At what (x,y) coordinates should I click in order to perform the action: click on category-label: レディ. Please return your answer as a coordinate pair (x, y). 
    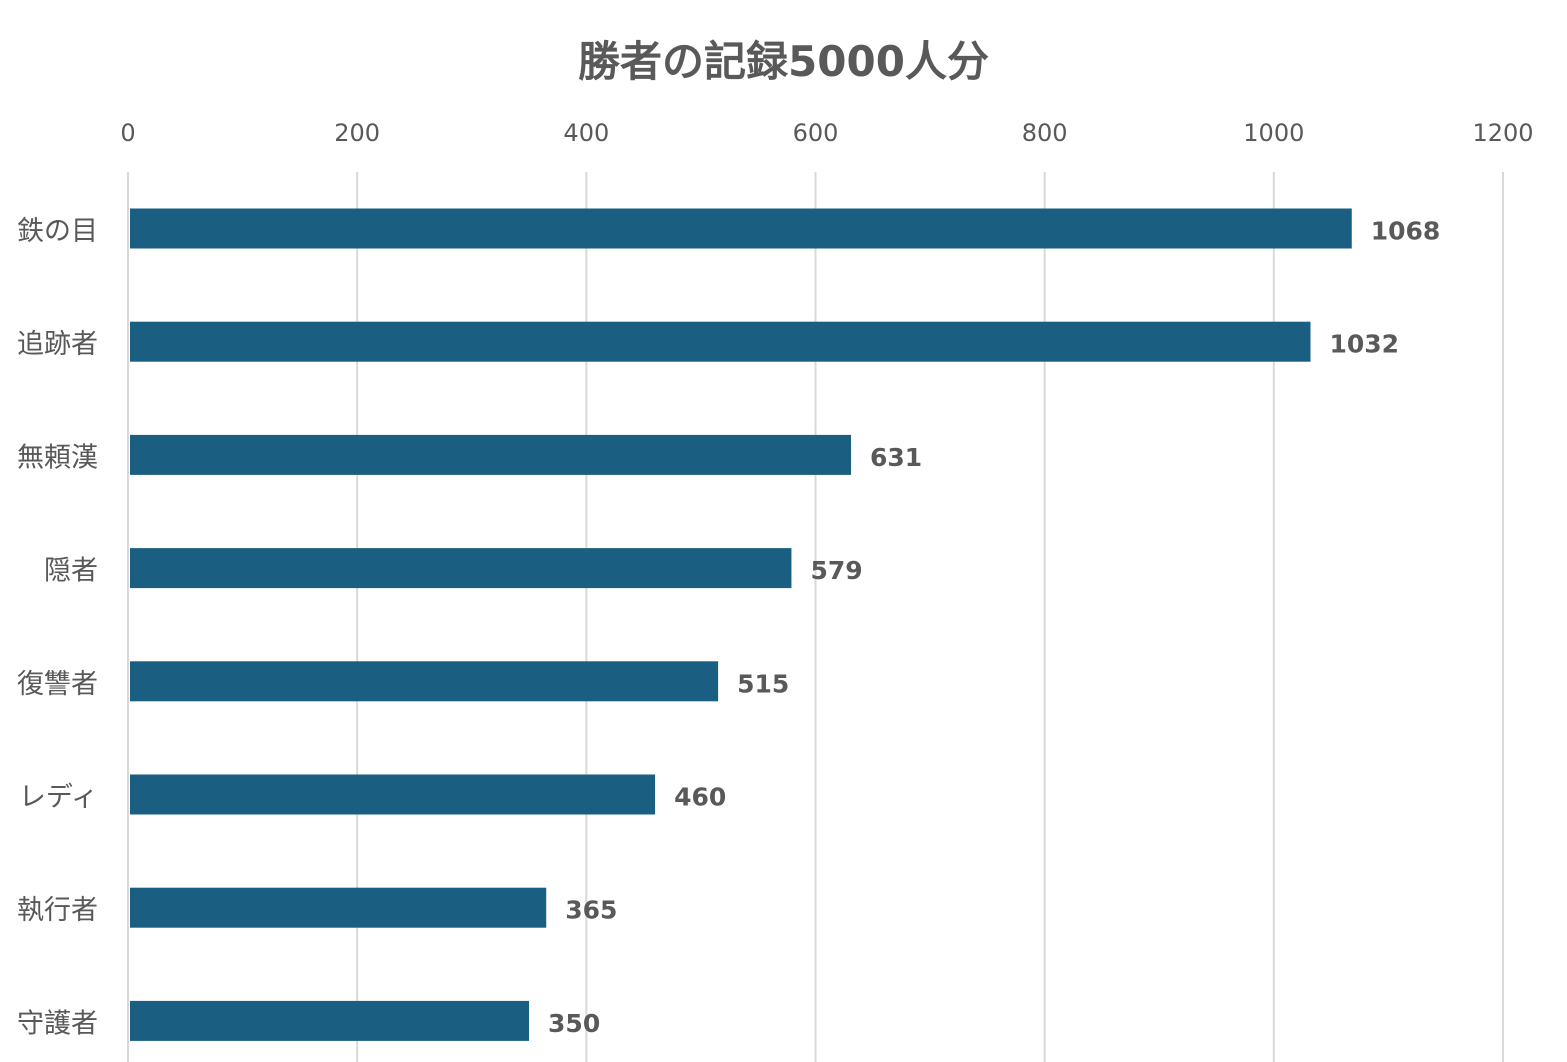
    Looking at the image, I should click on (58, 797).